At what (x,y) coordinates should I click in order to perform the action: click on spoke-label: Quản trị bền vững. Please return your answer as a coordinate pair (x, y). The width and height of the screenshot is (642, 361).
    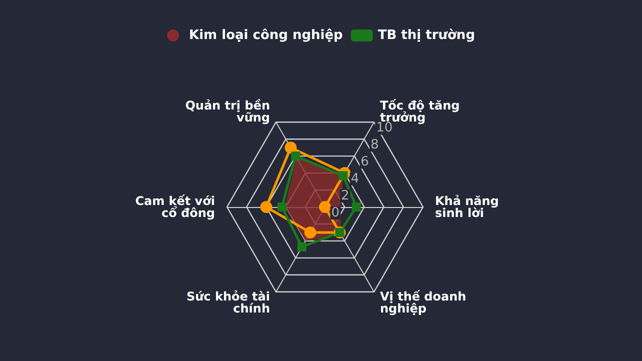
    Looking at the image, I should click on (227, 111).